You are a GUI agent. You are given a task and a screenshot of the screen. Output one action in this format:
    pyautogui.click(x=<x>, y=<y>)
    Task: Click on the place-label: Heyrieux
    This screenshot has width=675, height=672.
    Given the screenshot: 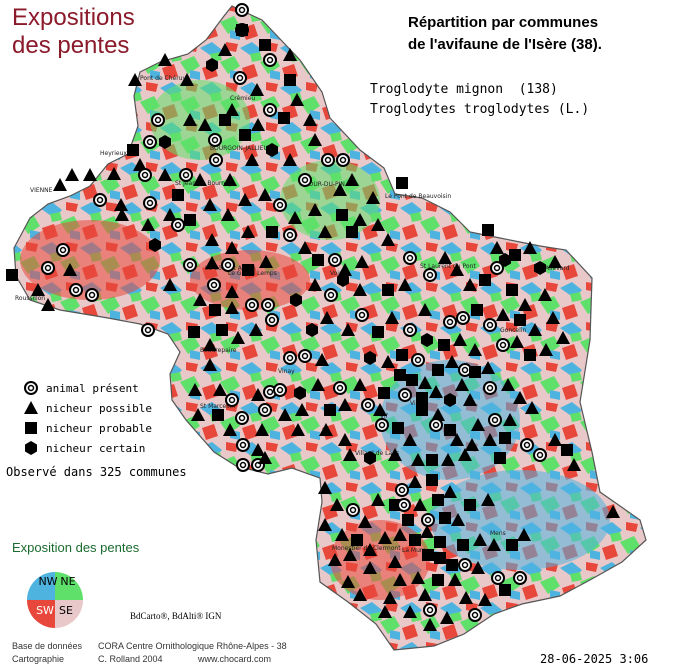 What is the action you would take?
    pyautogui.click(x=113, y=153)
    